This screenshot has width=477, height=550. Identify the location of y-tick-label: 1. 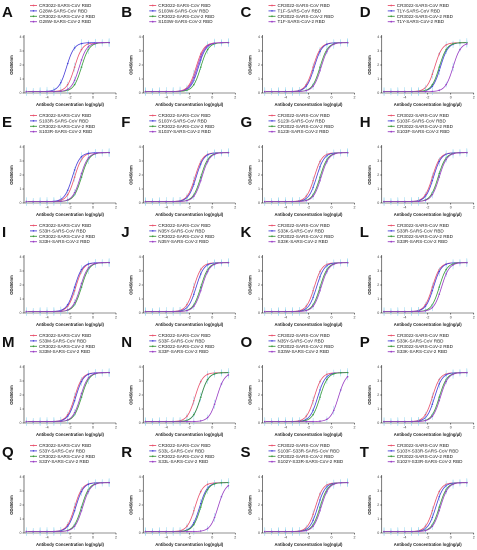
(378, 519).